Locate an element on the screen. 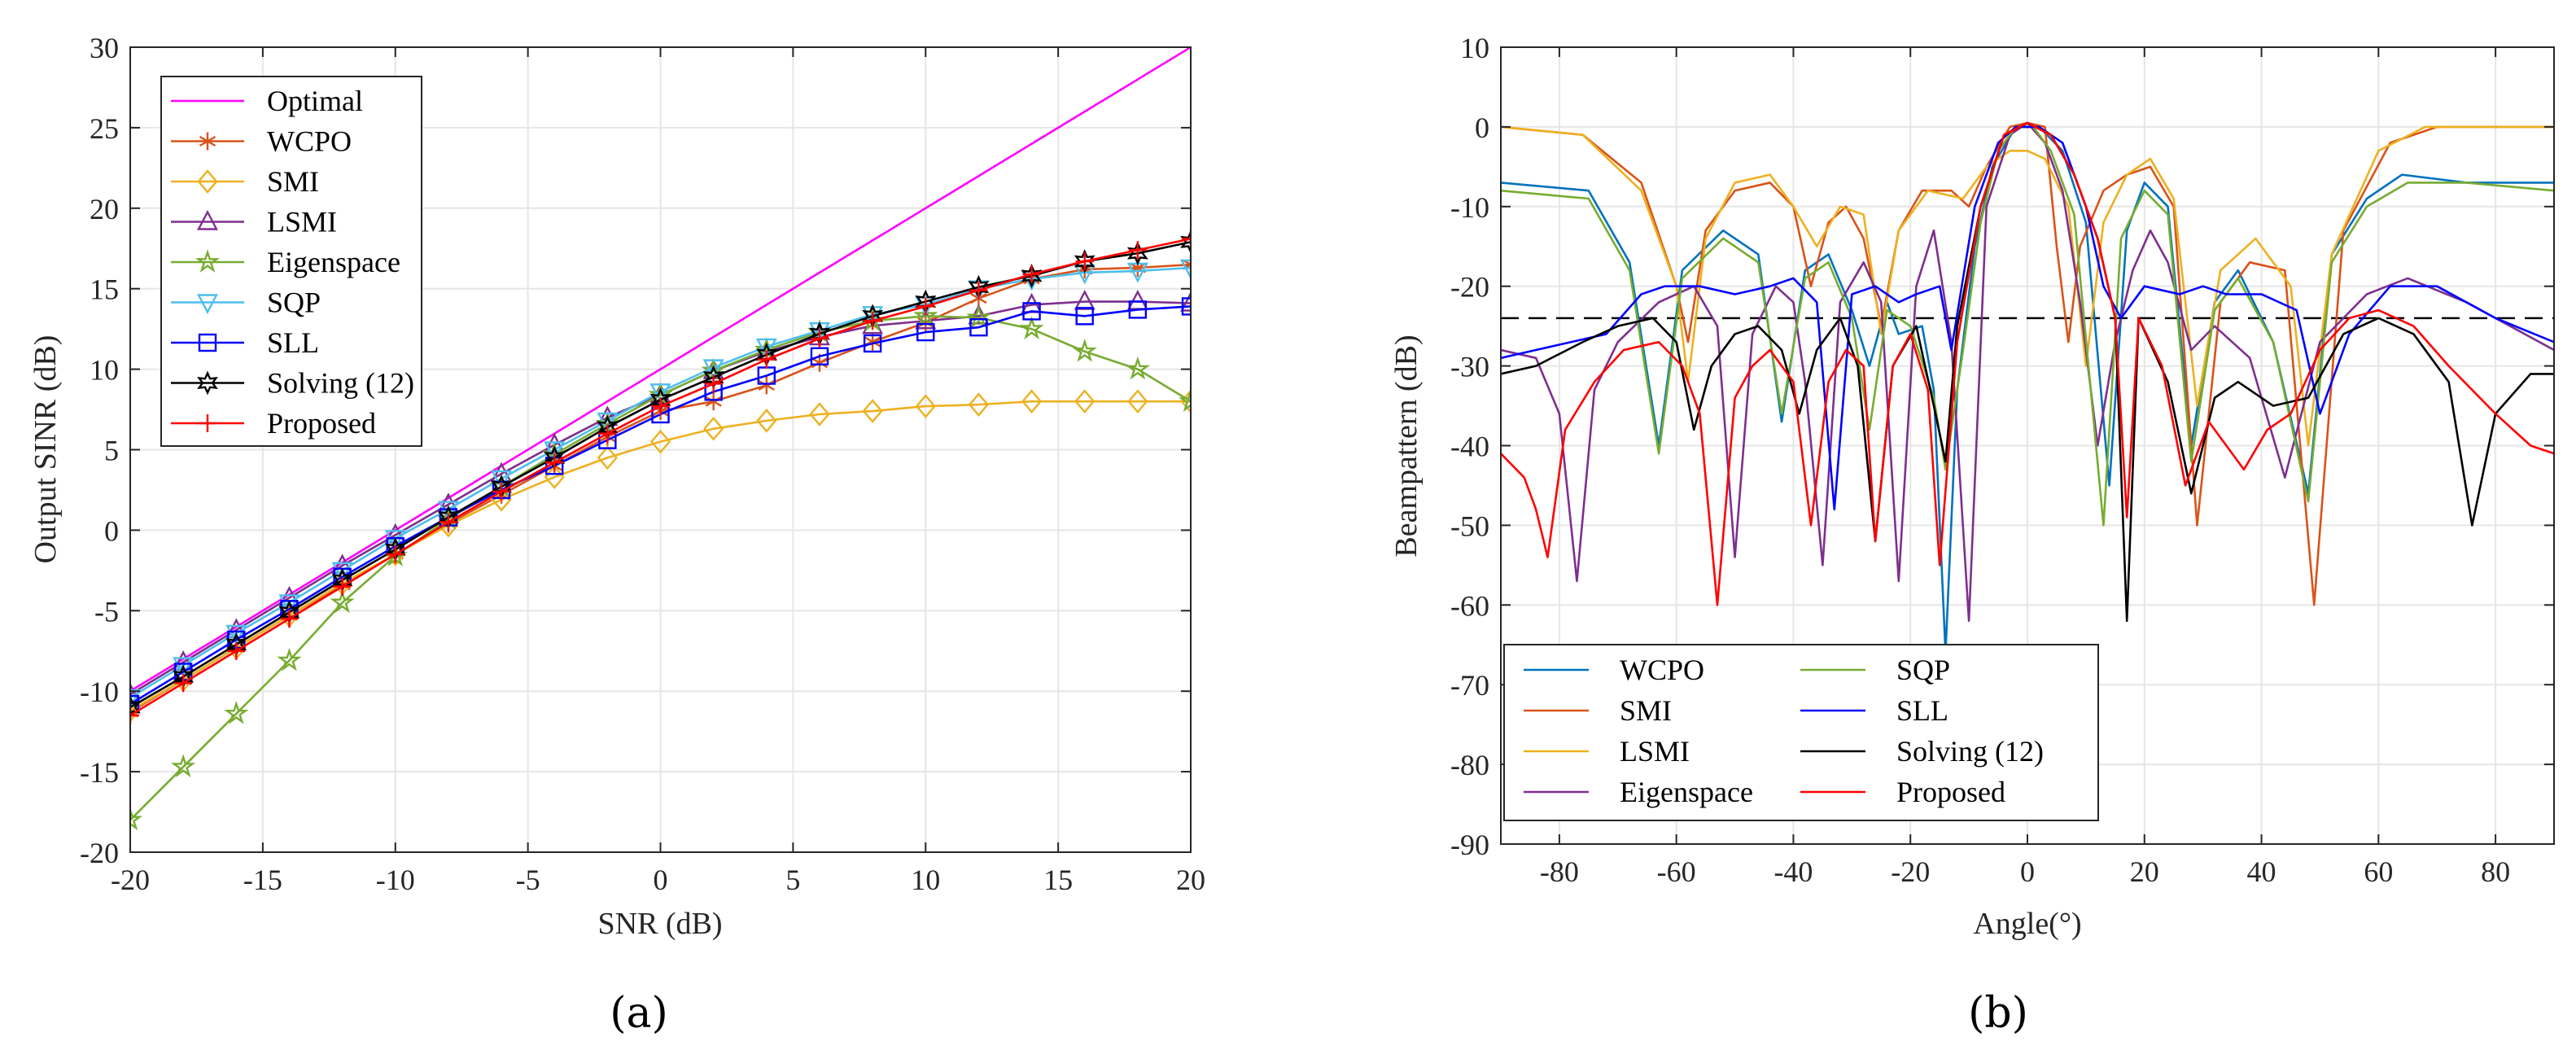  y-tick-label: -15 is located at coordinates (99, 773).